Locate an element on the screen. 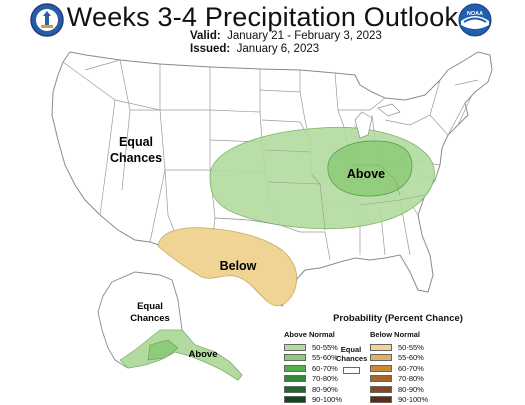 The height and width of the screenshot is (405, 525). legend-below-header: Below Normal is located at coordinates (395, 334).